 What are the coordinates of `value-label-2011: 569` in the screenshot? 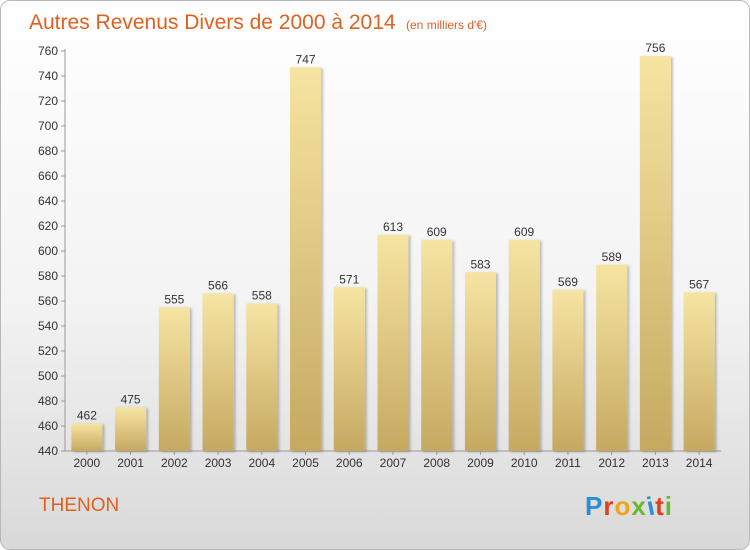 It's located at (568, 282).